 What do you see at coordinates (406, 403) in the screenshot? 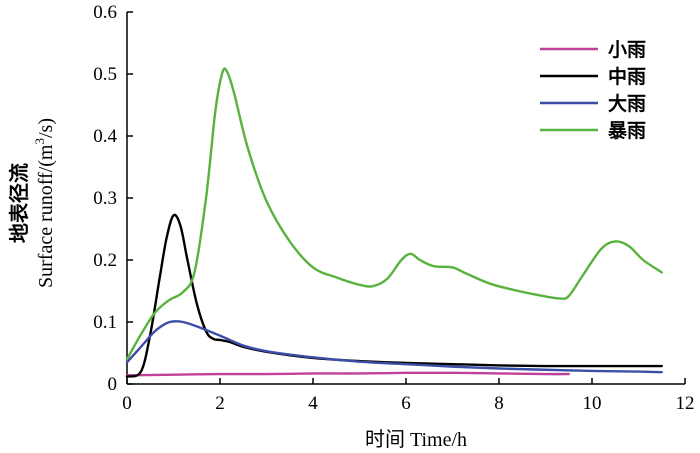
I see `x-tick-label: 6` at bounding box center [406, 403].